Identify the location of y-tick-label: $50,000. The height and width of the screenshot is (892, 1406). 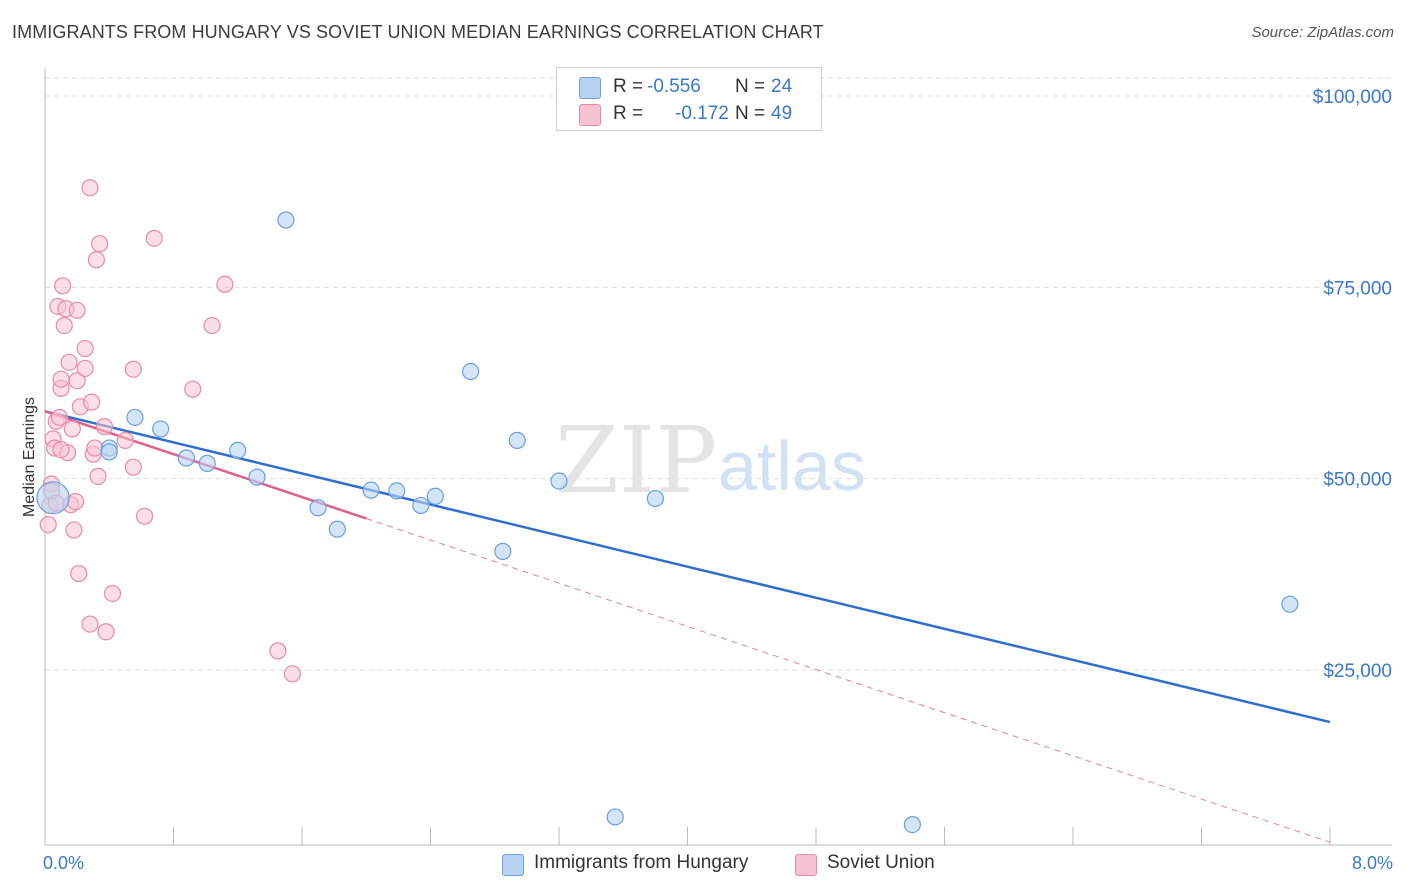
(1357, 480).